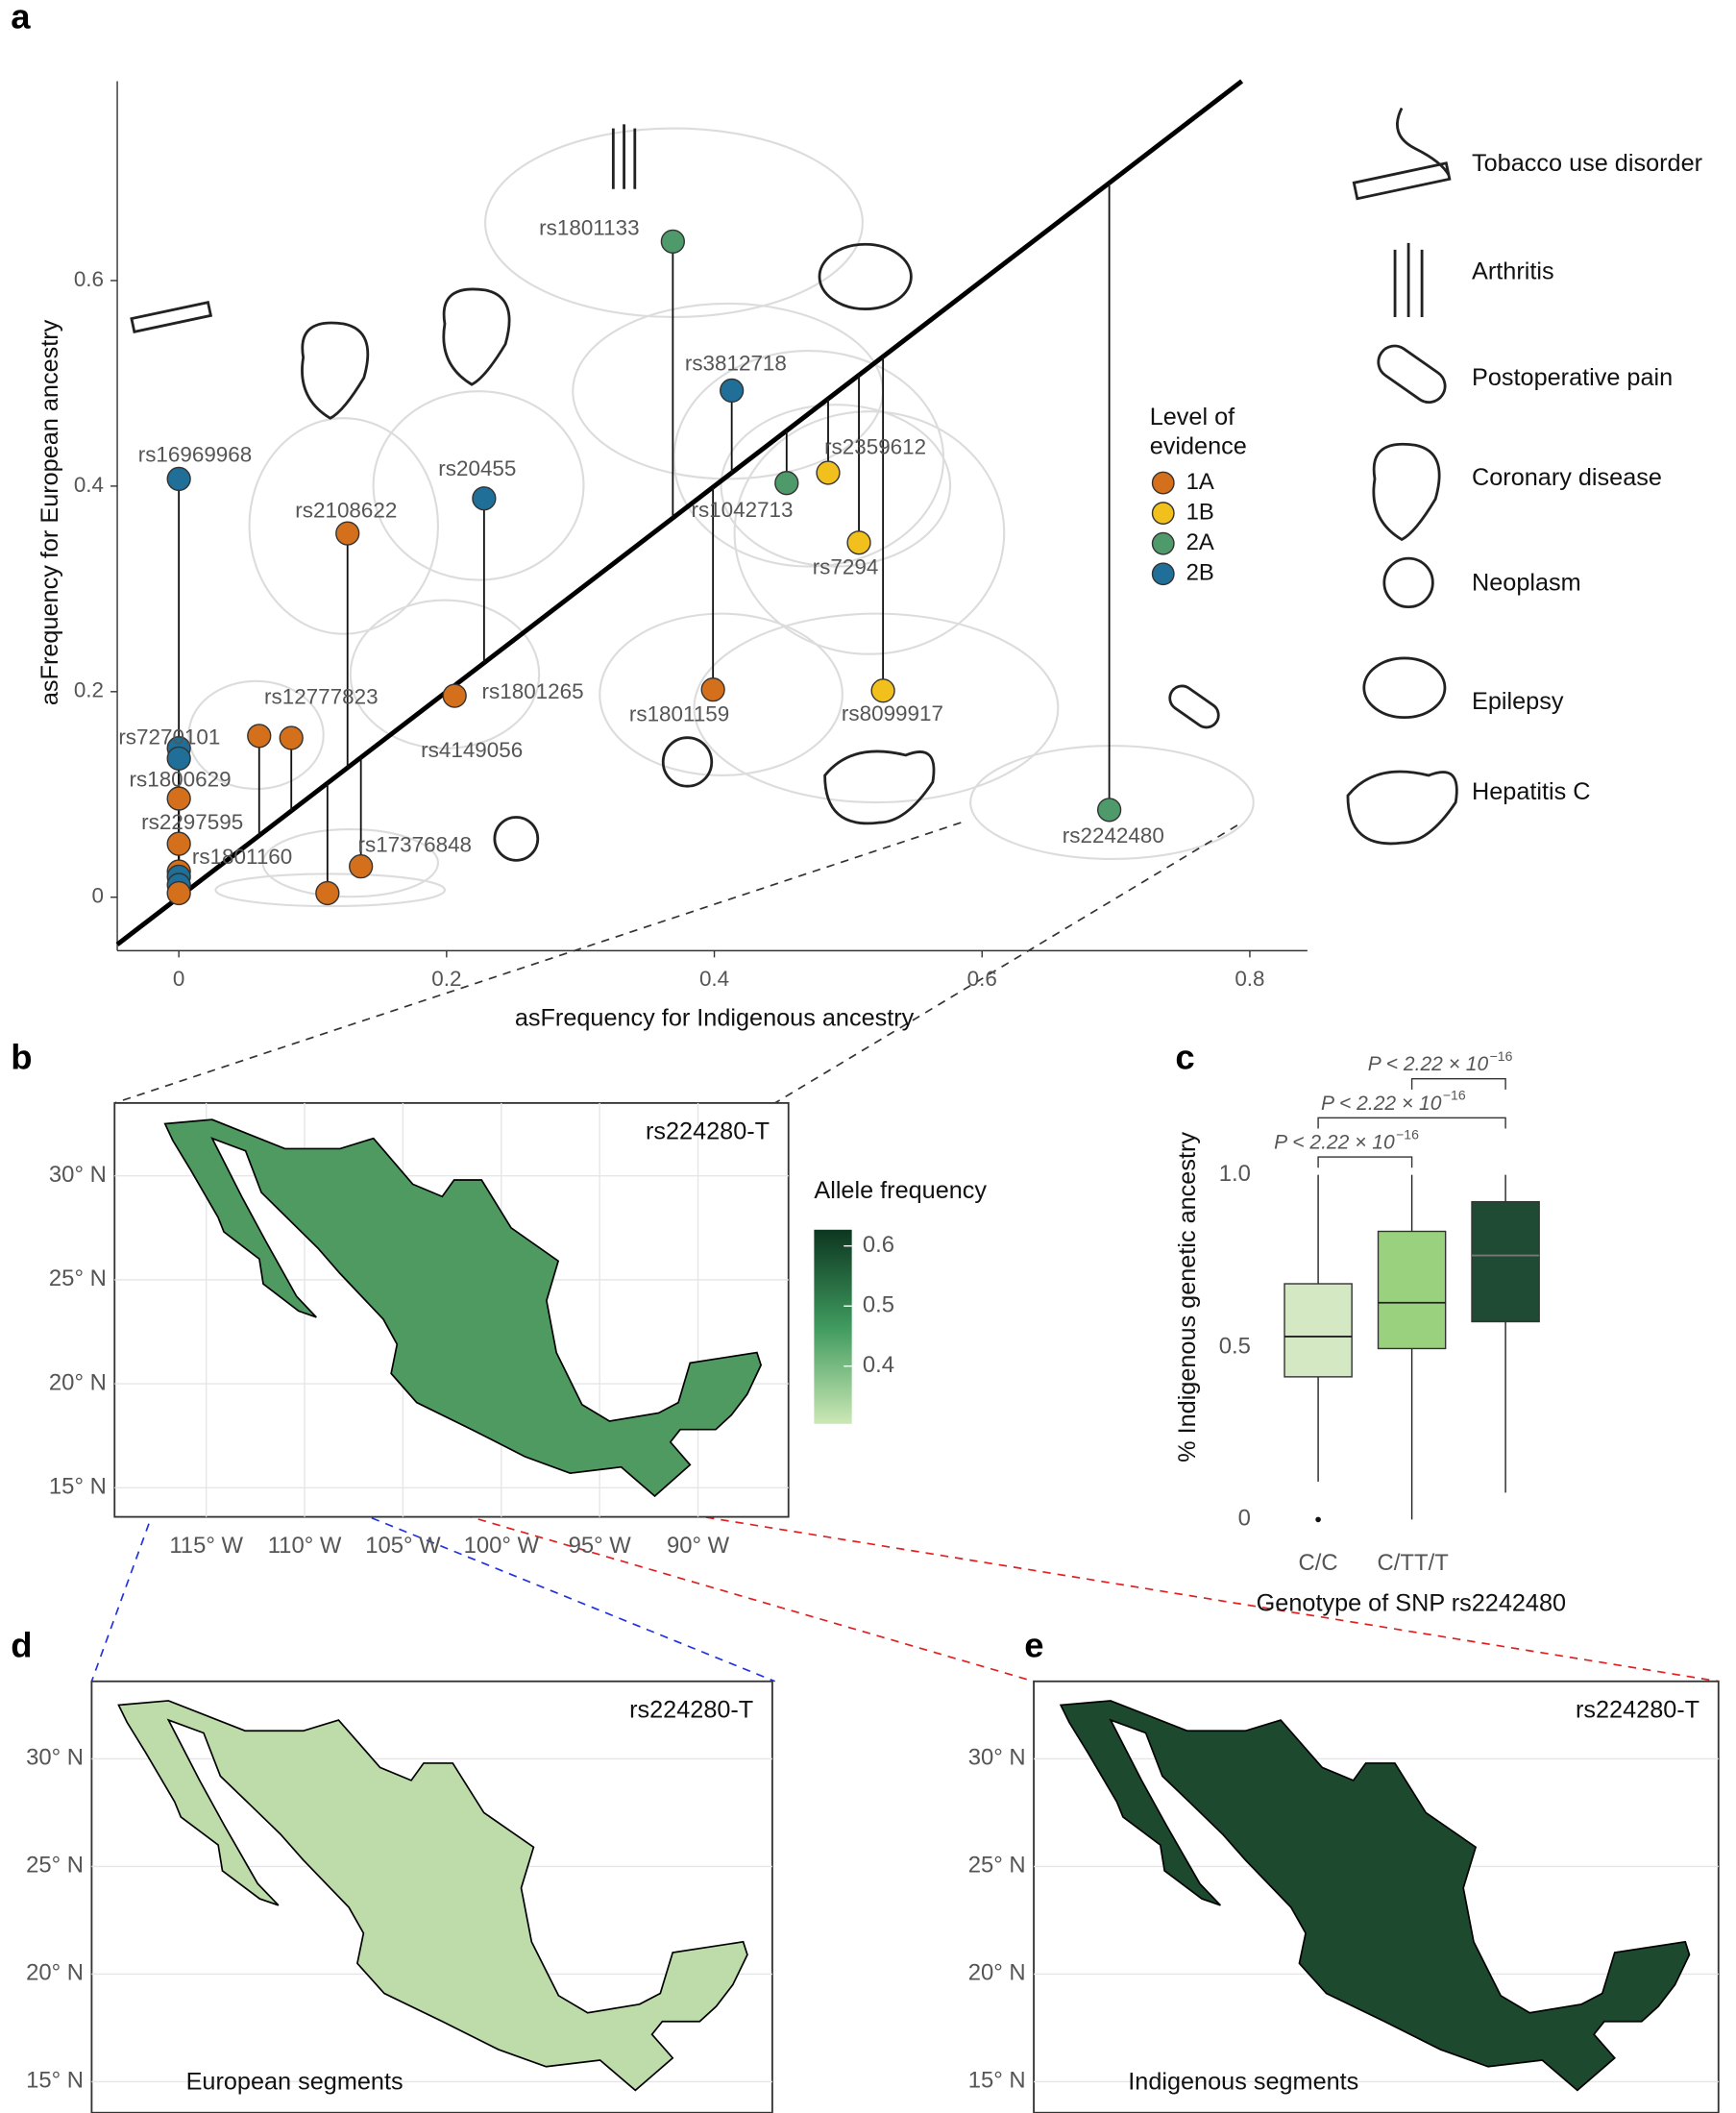 The image size is (1736, 2113). I want to click on x-tick-label: 0.2, so click(446, 979).